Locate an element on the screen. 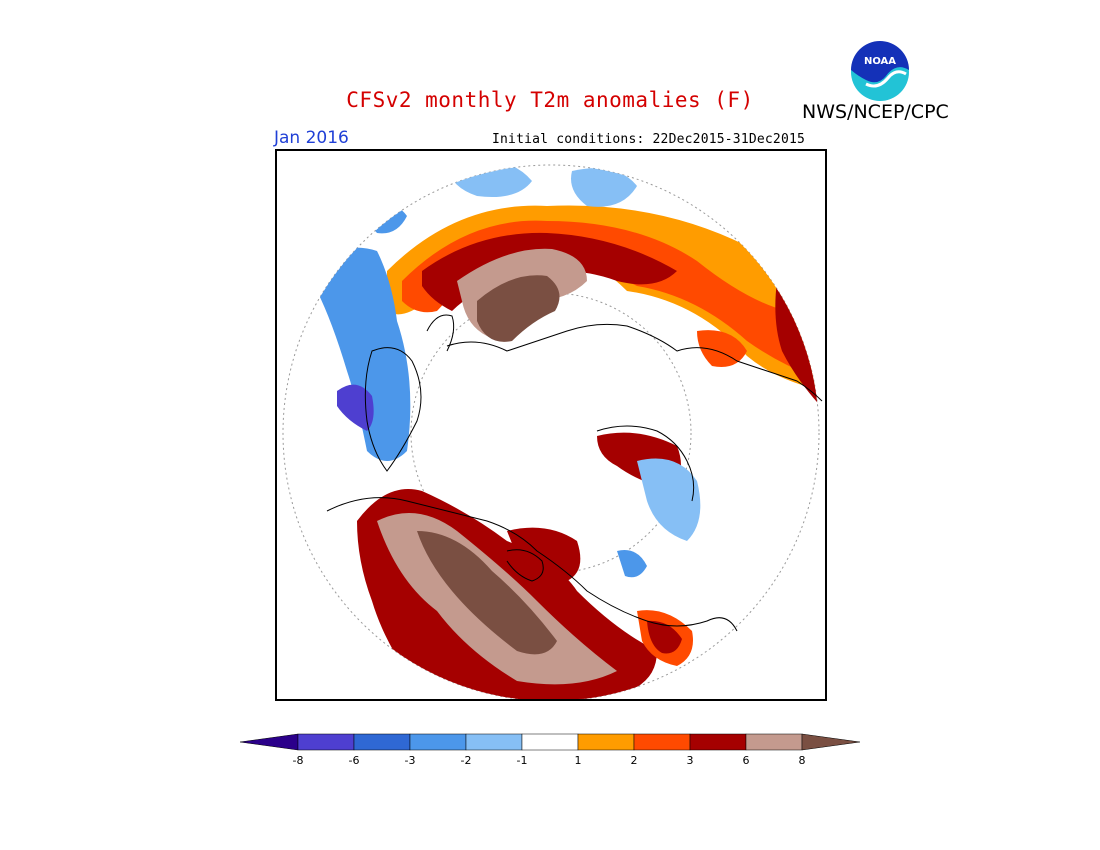 The image size is (1100, 850). hot-patch-alaska is located at coordinates (664, 637).